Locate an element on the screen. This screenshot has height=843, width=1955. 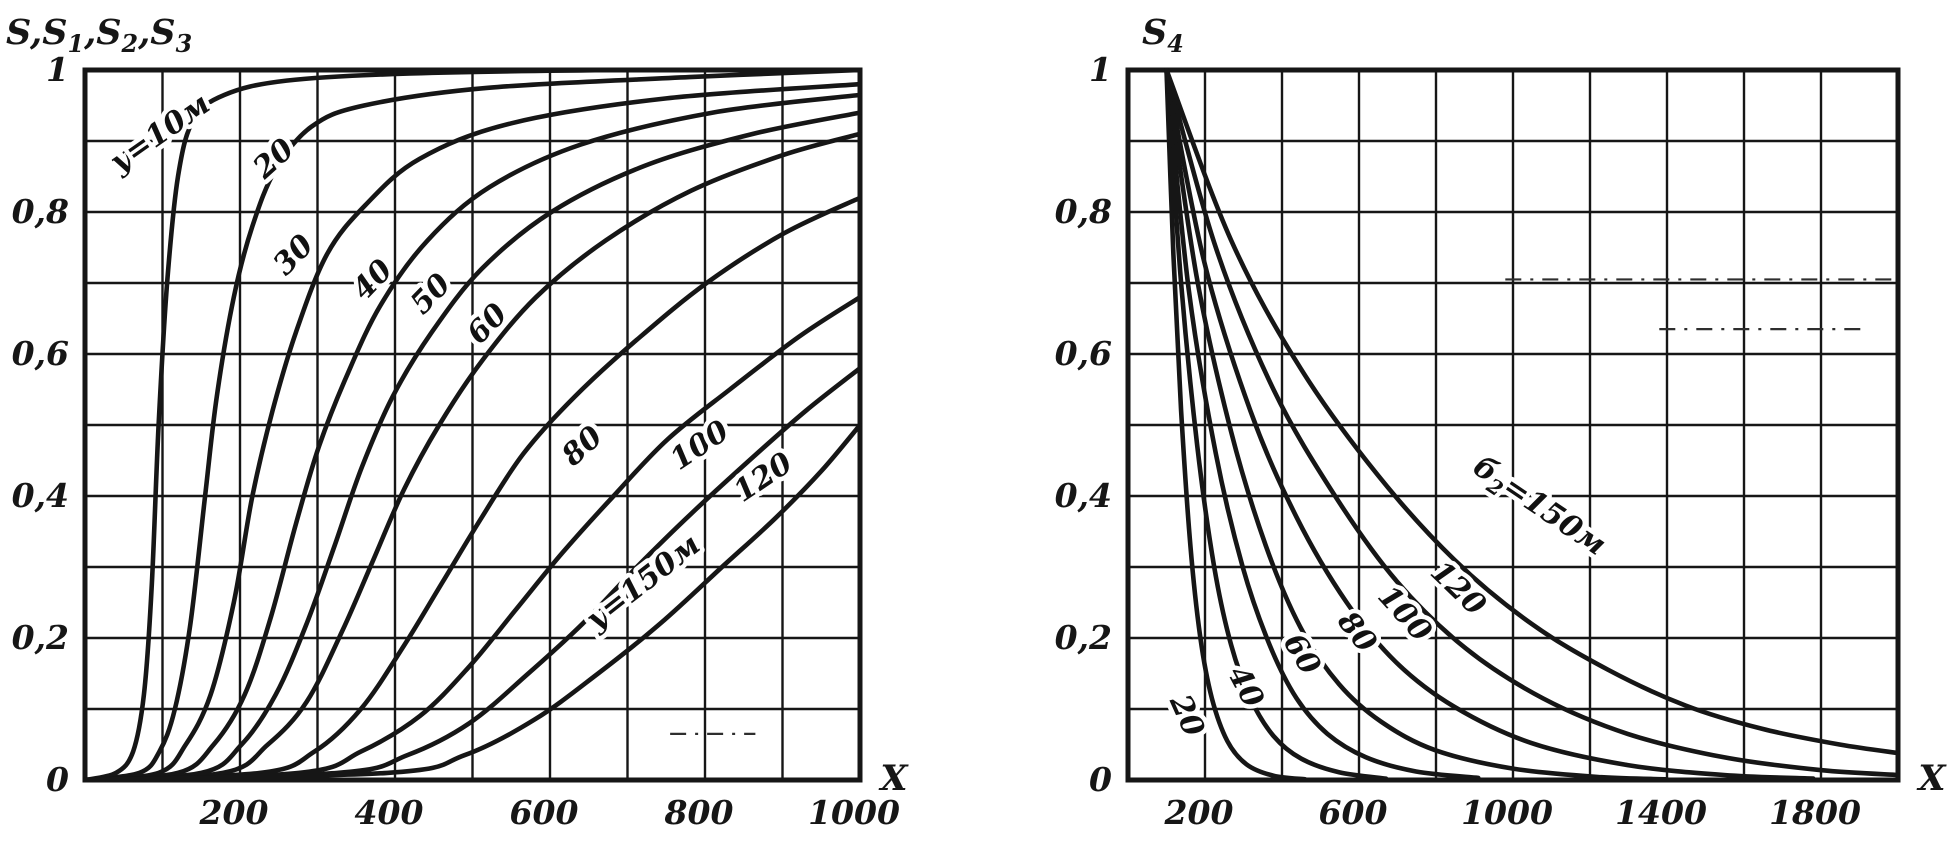
curve-label-b80: 80 is located at coordinates (1357, 631).